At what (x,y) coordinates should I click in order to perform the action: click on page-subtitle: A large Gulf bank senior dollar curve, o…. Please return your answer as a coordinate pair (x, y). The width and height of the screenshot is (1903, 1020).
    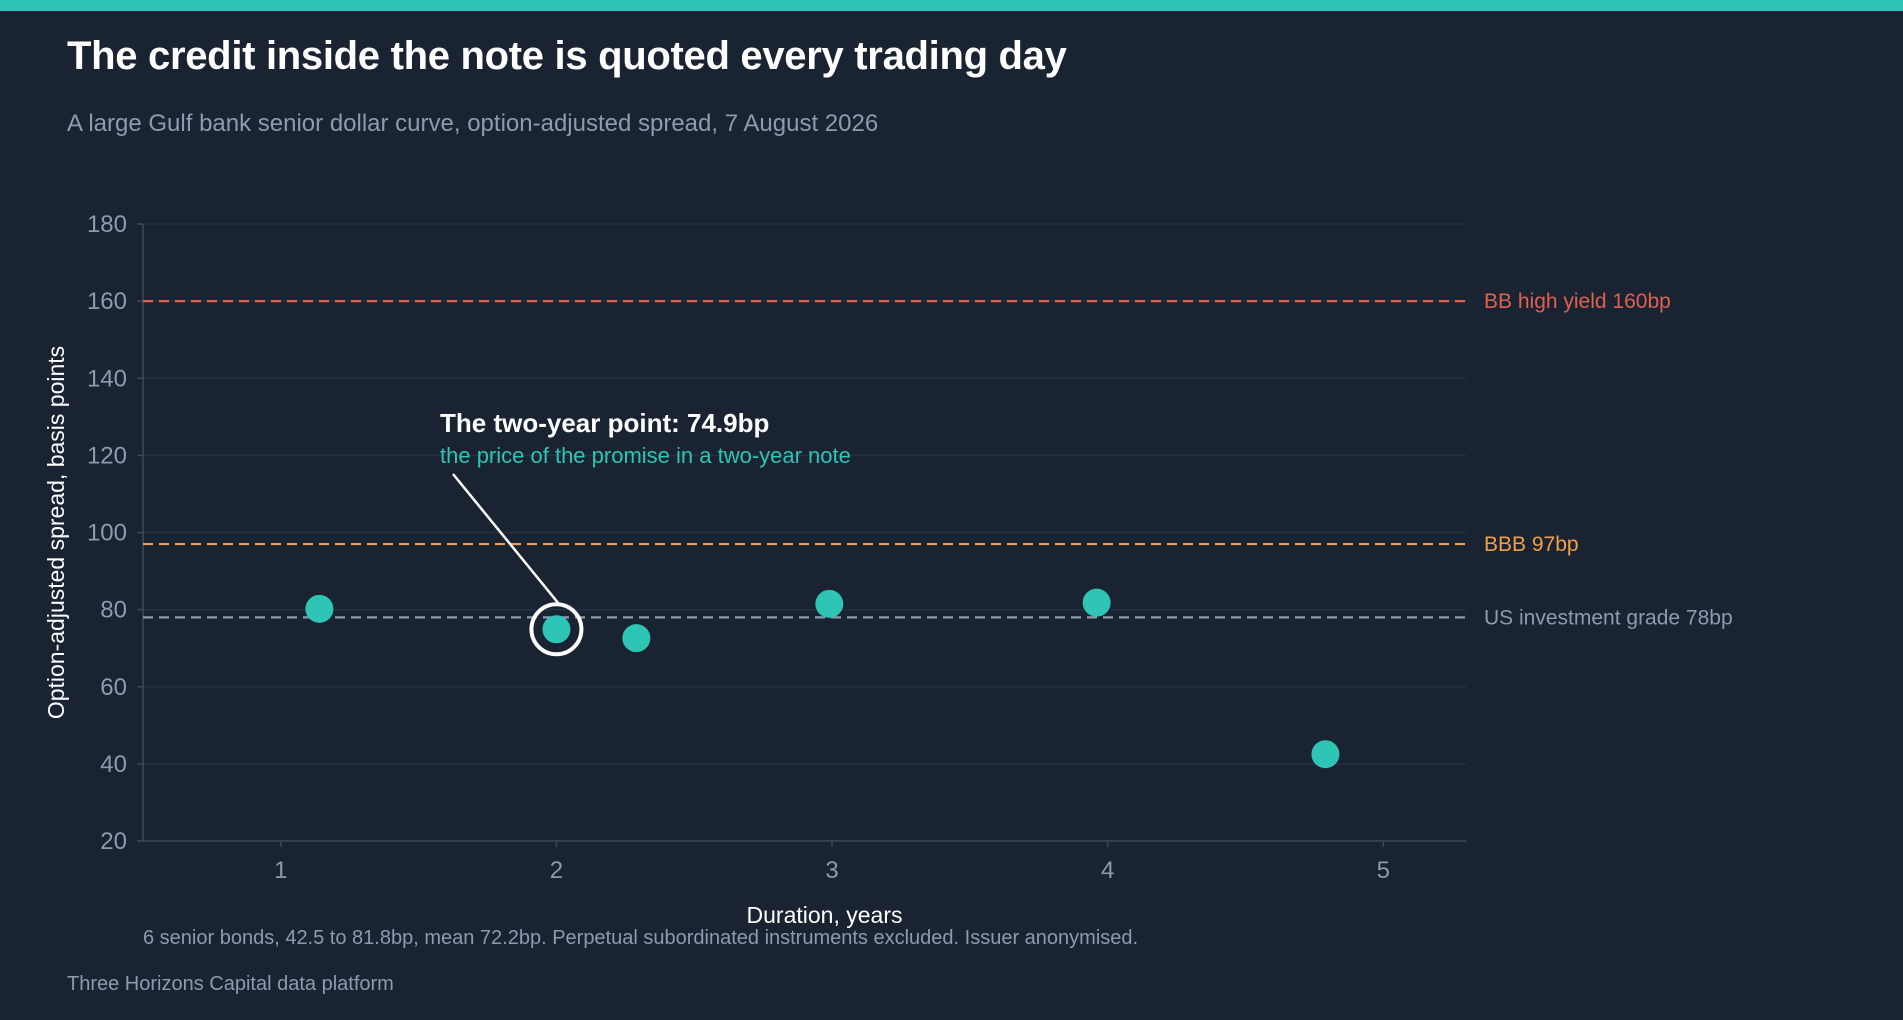
    Looking at the image, I should click on (473, 123).